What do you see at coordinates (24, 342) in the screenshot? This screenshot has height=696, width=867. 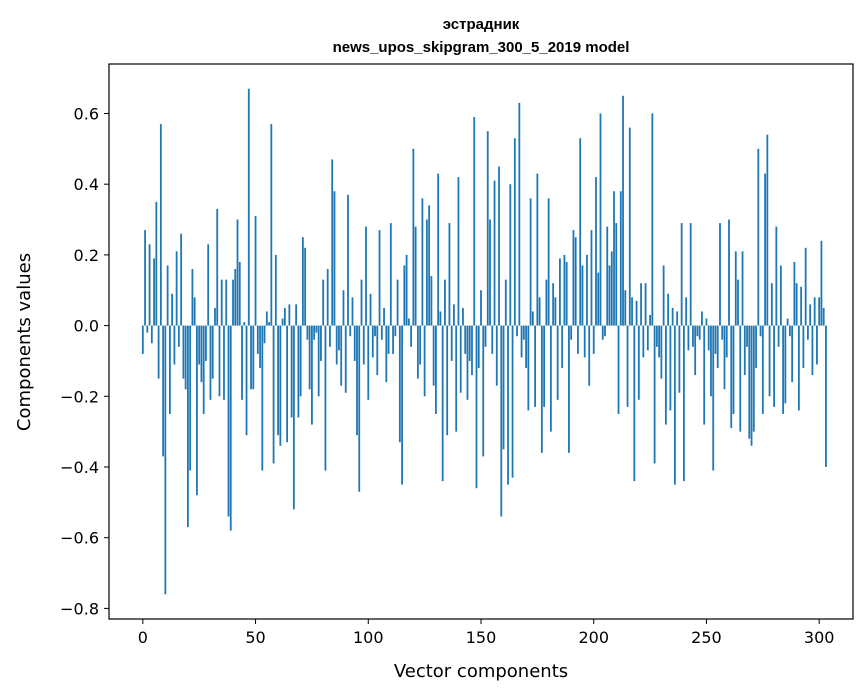 I see `y-axis-label: Components values` at bounding box center [24, 342].